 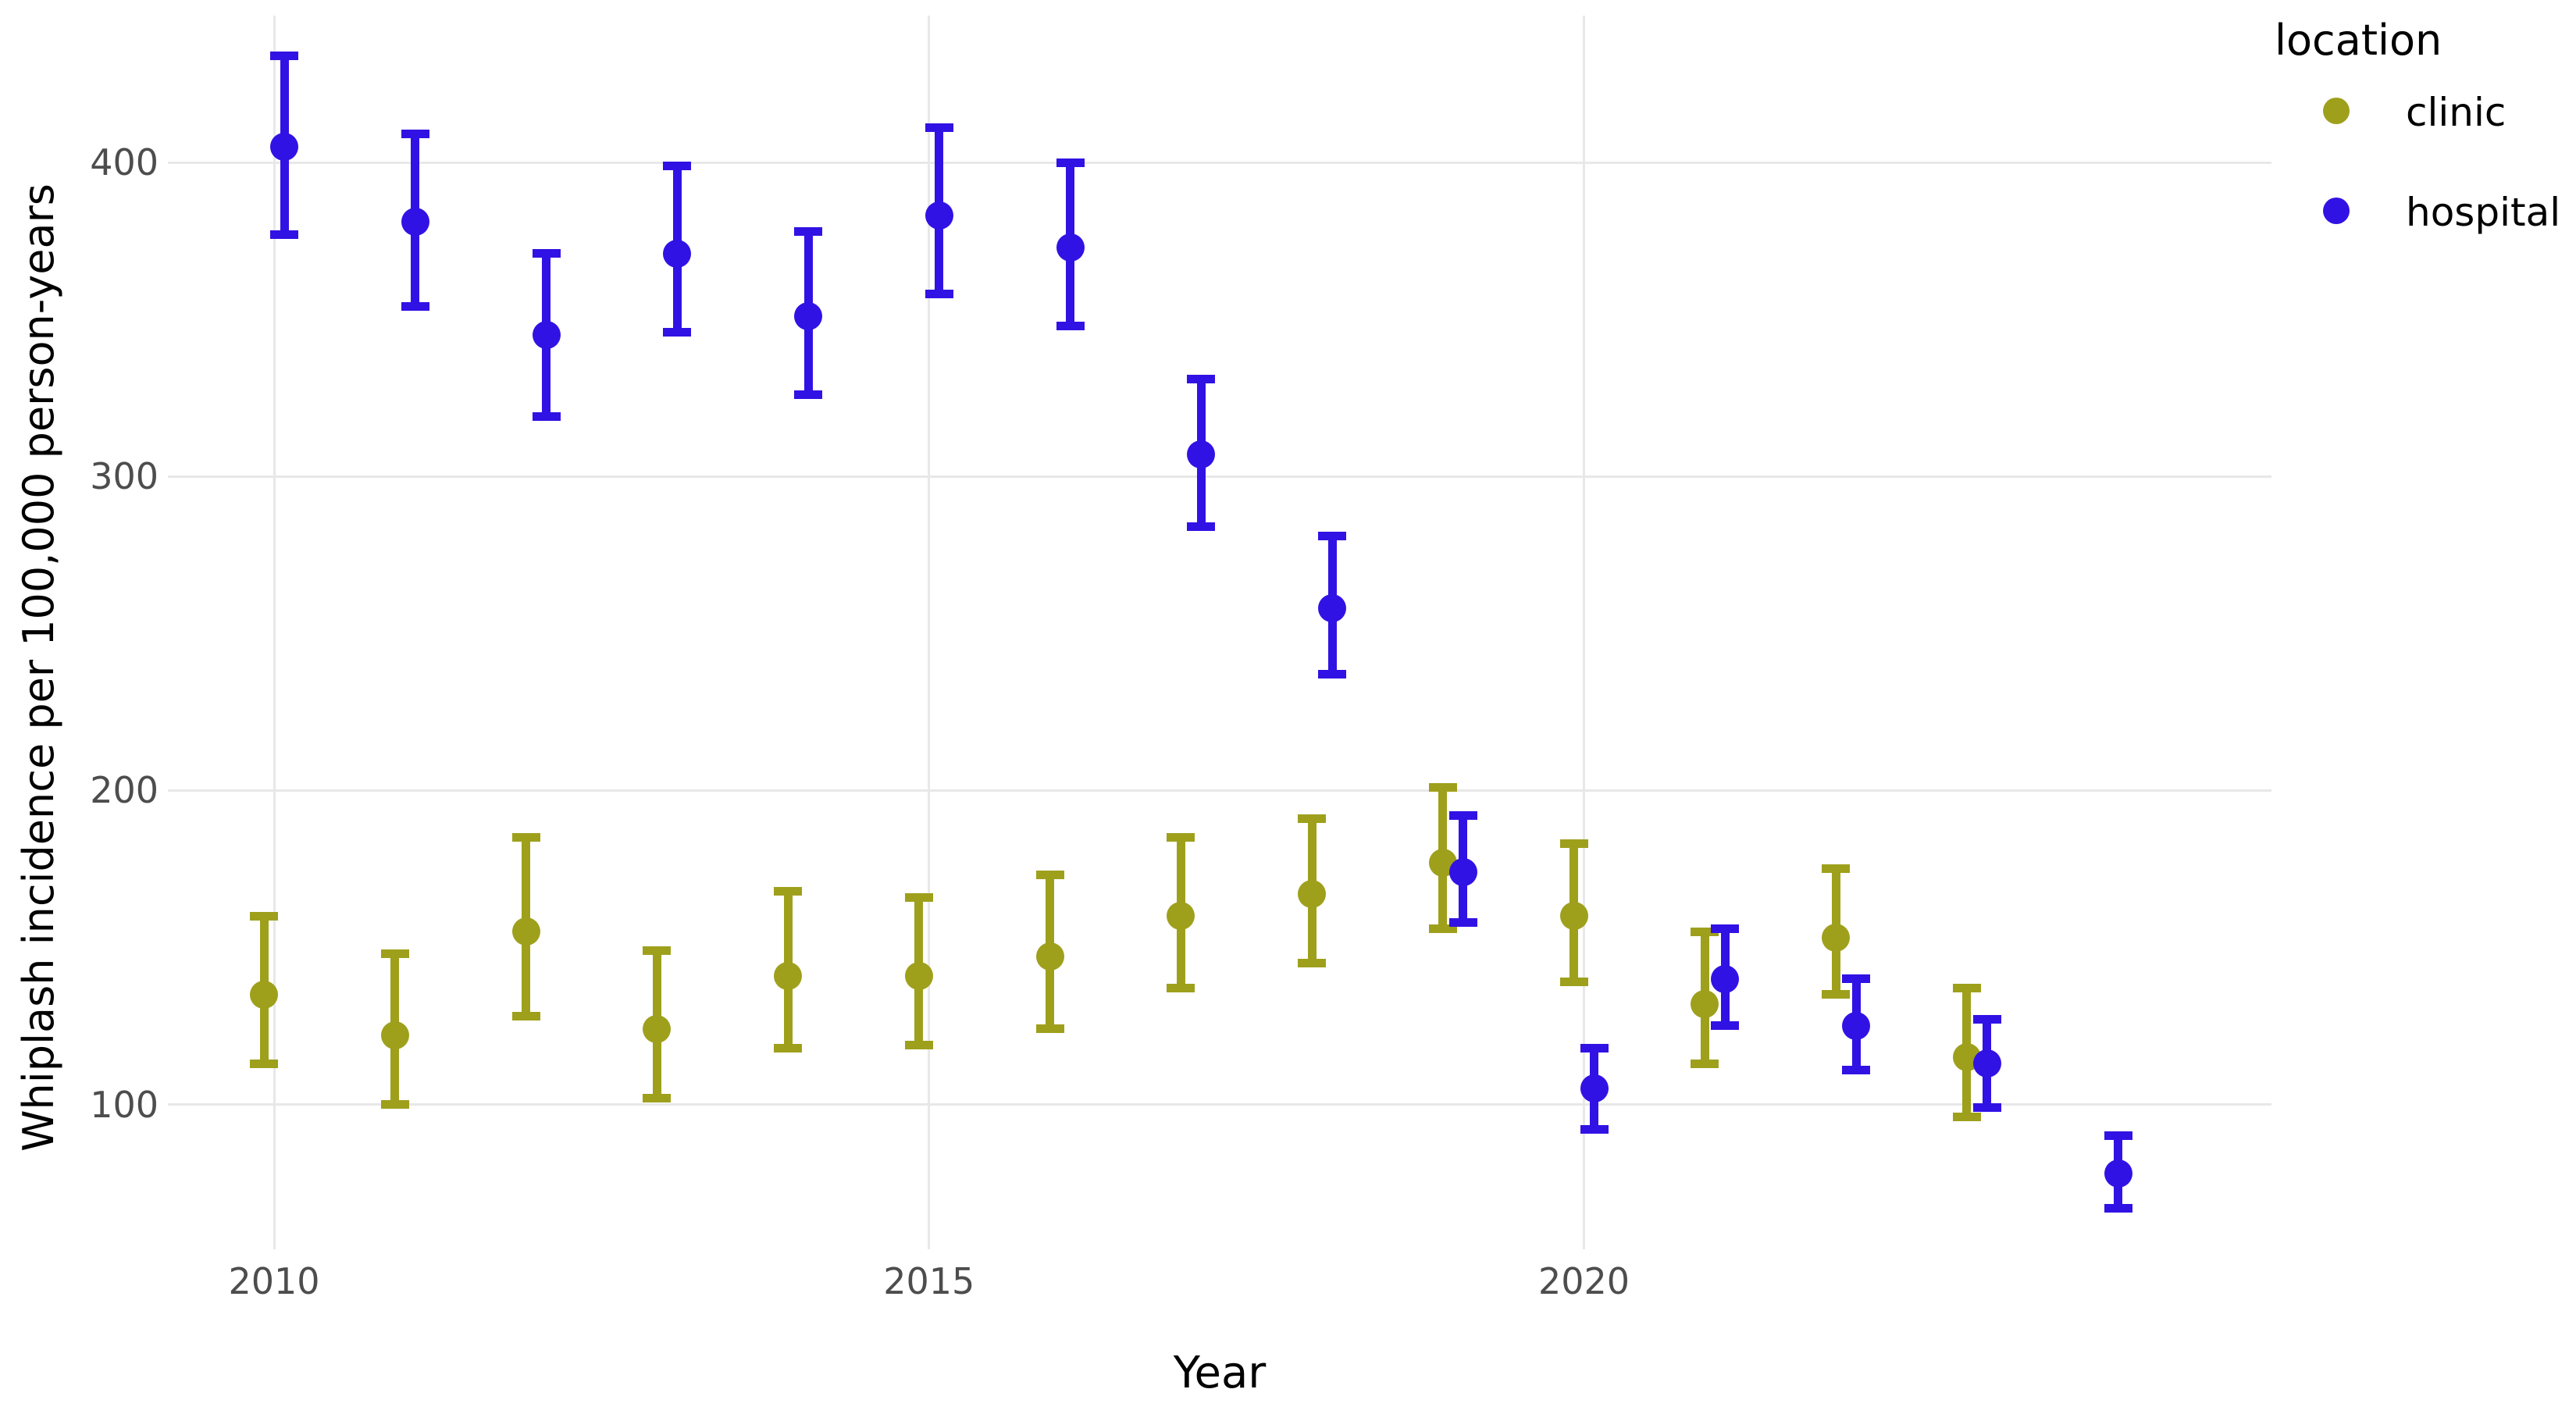 What do you see at coordinates (1462, 922) in the screenshot?
I see `errorbar-cap-lower-hospital-2019` at bounding box center [1462, 922].